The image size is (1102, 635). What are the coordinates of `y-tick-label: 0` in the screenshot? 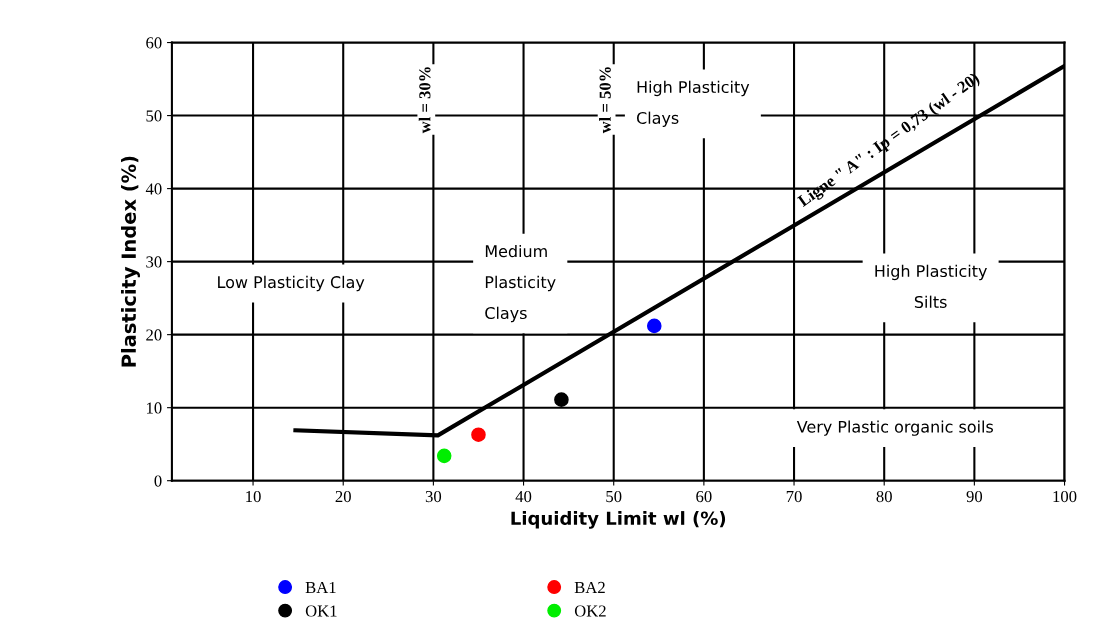 It's located at (158, 481).